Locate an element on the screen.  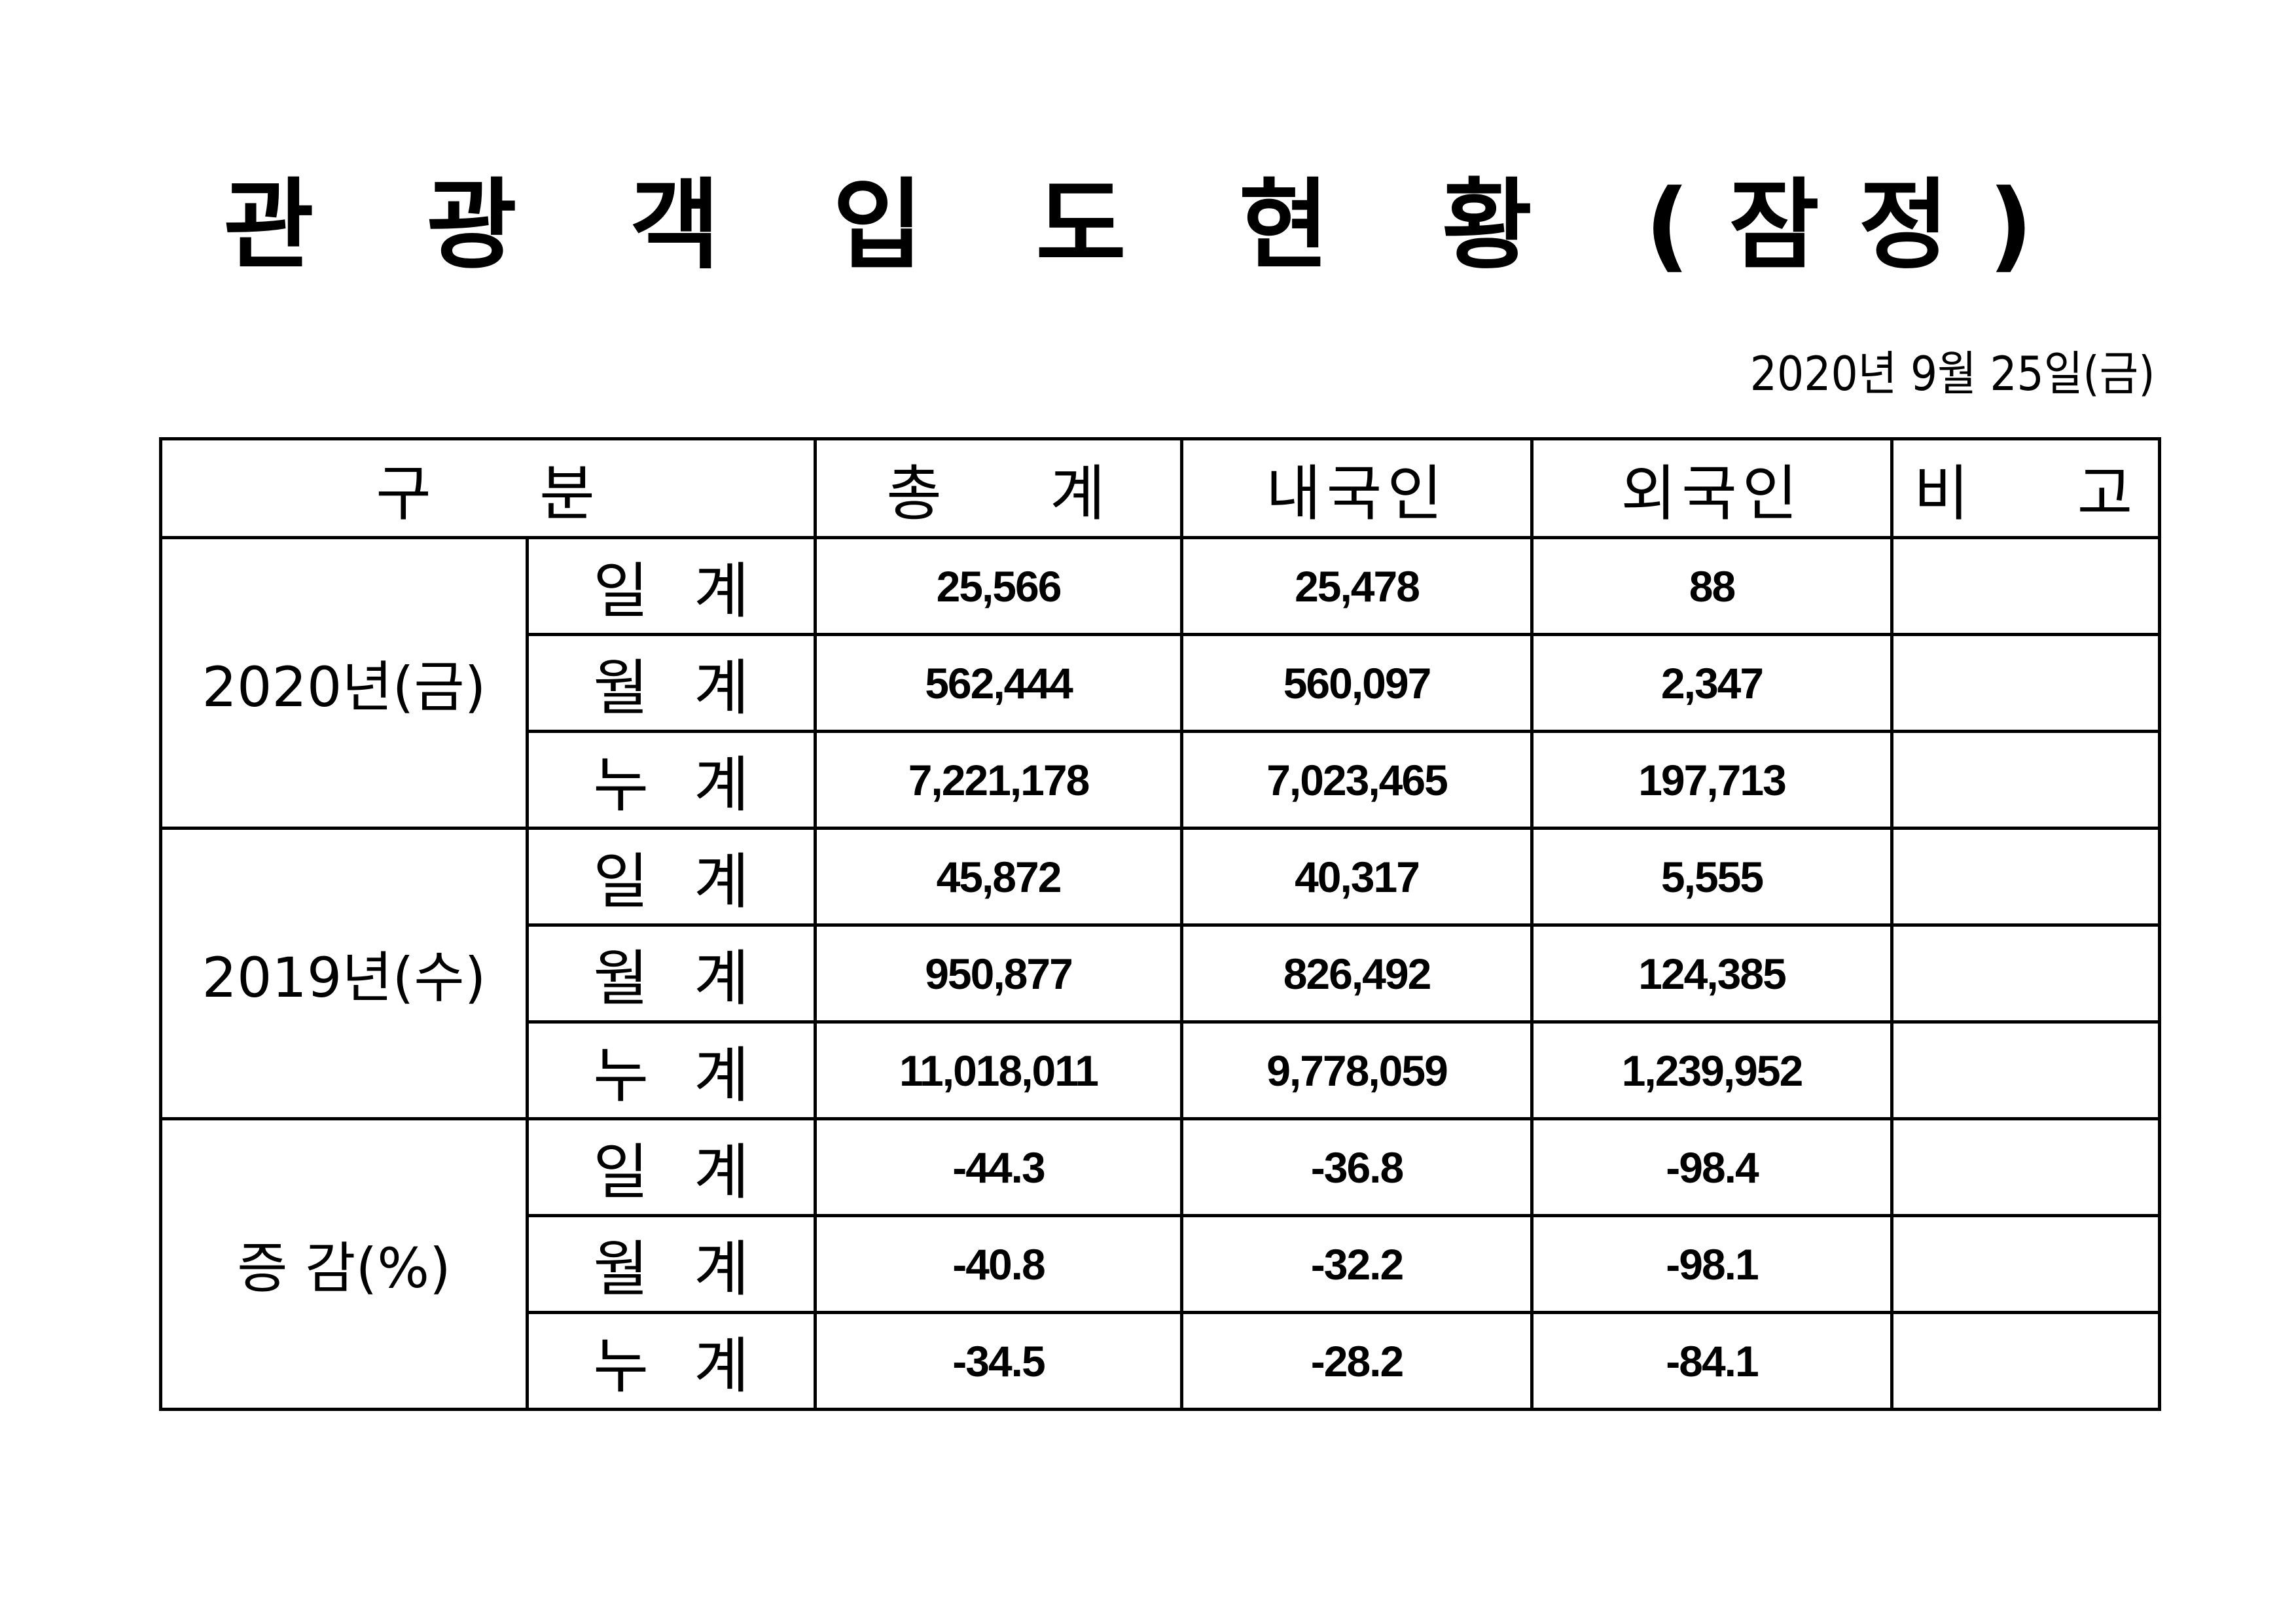
group-label-2019: 2019년(수) is located at coordinates (344, 974).